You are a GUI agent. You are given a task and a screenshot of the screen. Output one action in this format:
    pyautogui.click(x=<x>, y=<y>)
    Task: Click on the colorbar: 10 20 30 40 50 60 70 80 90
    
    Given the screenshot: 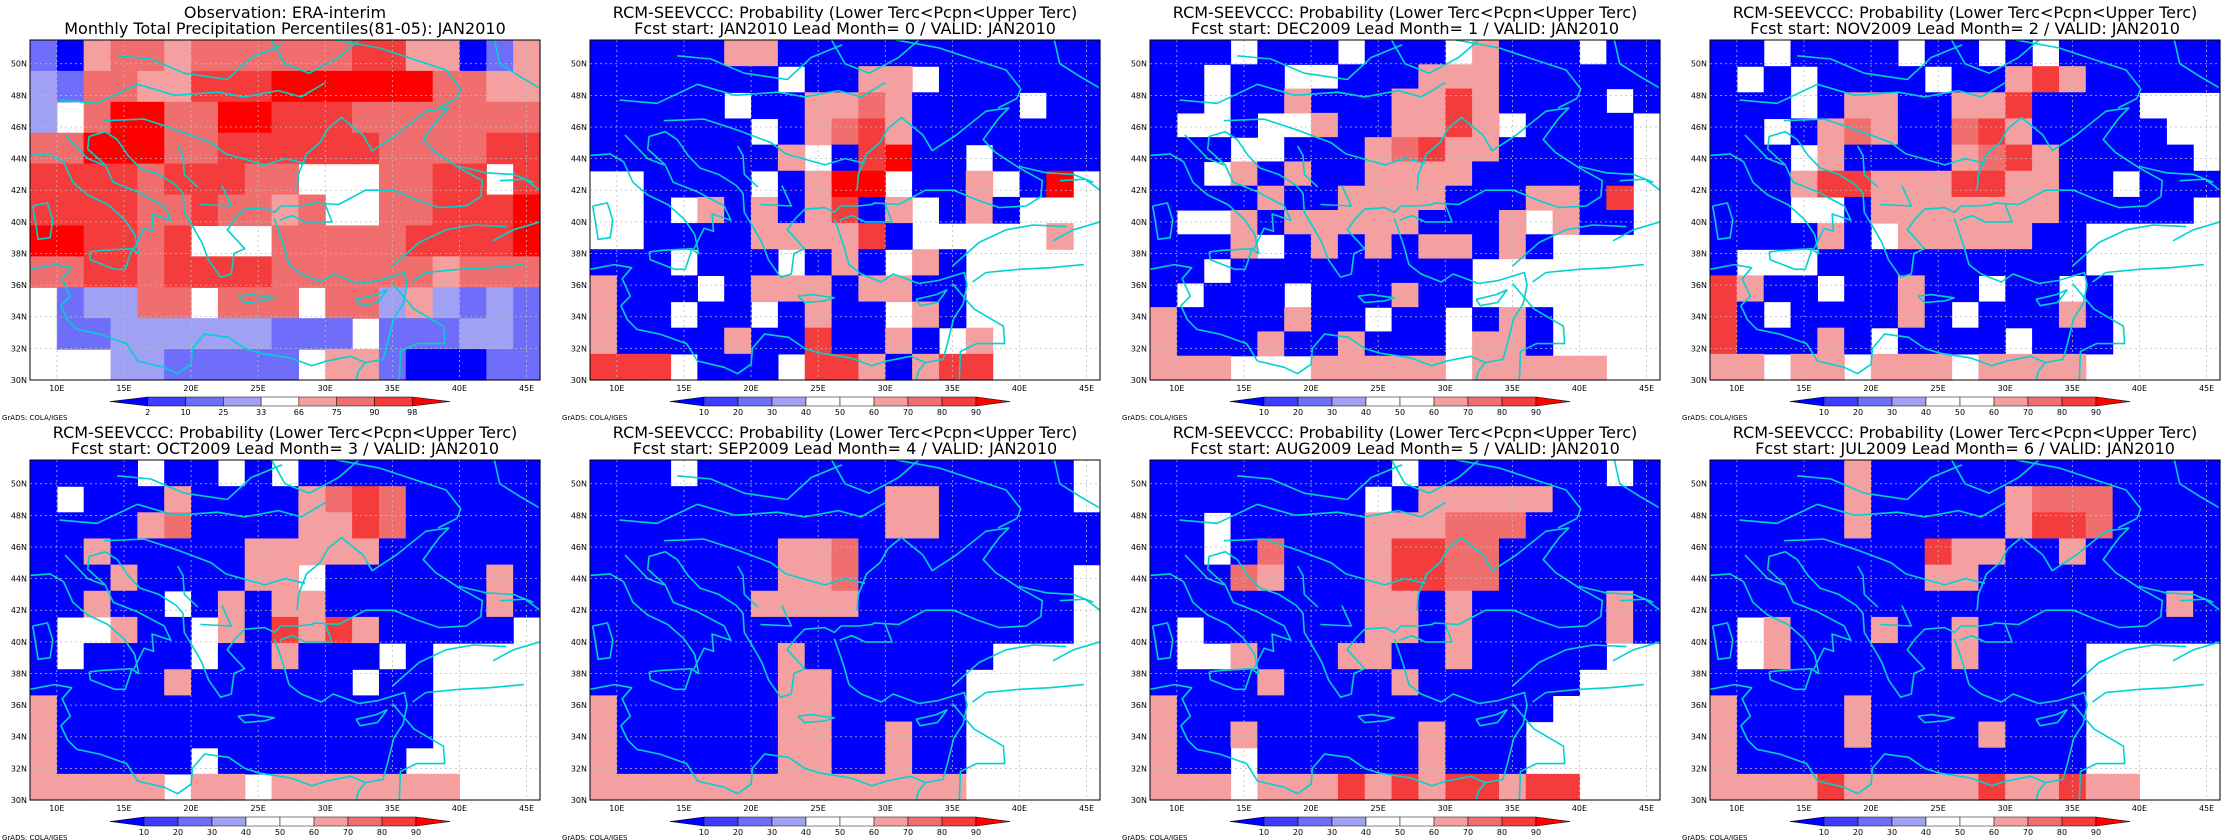 What is the action you would take?
    pyautogui.click(x=1400, y=406)
    